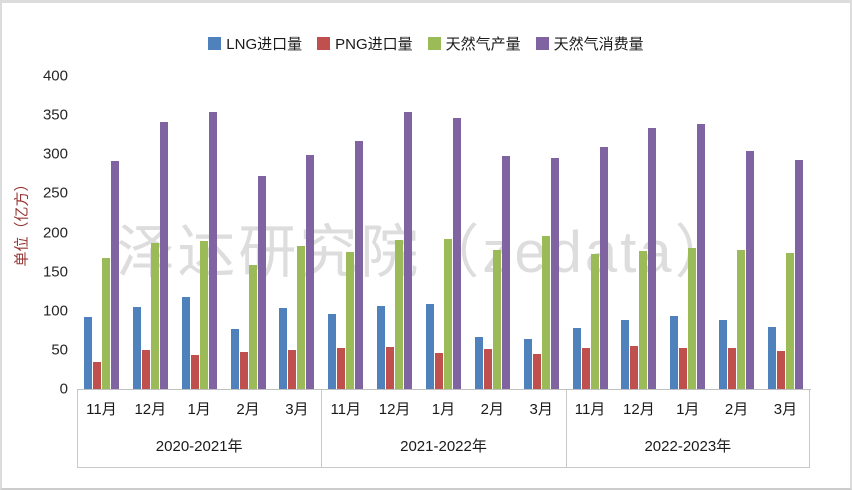  What do you see at coordinates (63, 389) in the screenshot?
I see `y-tick-label: 0` at bounding box center [63, 389].